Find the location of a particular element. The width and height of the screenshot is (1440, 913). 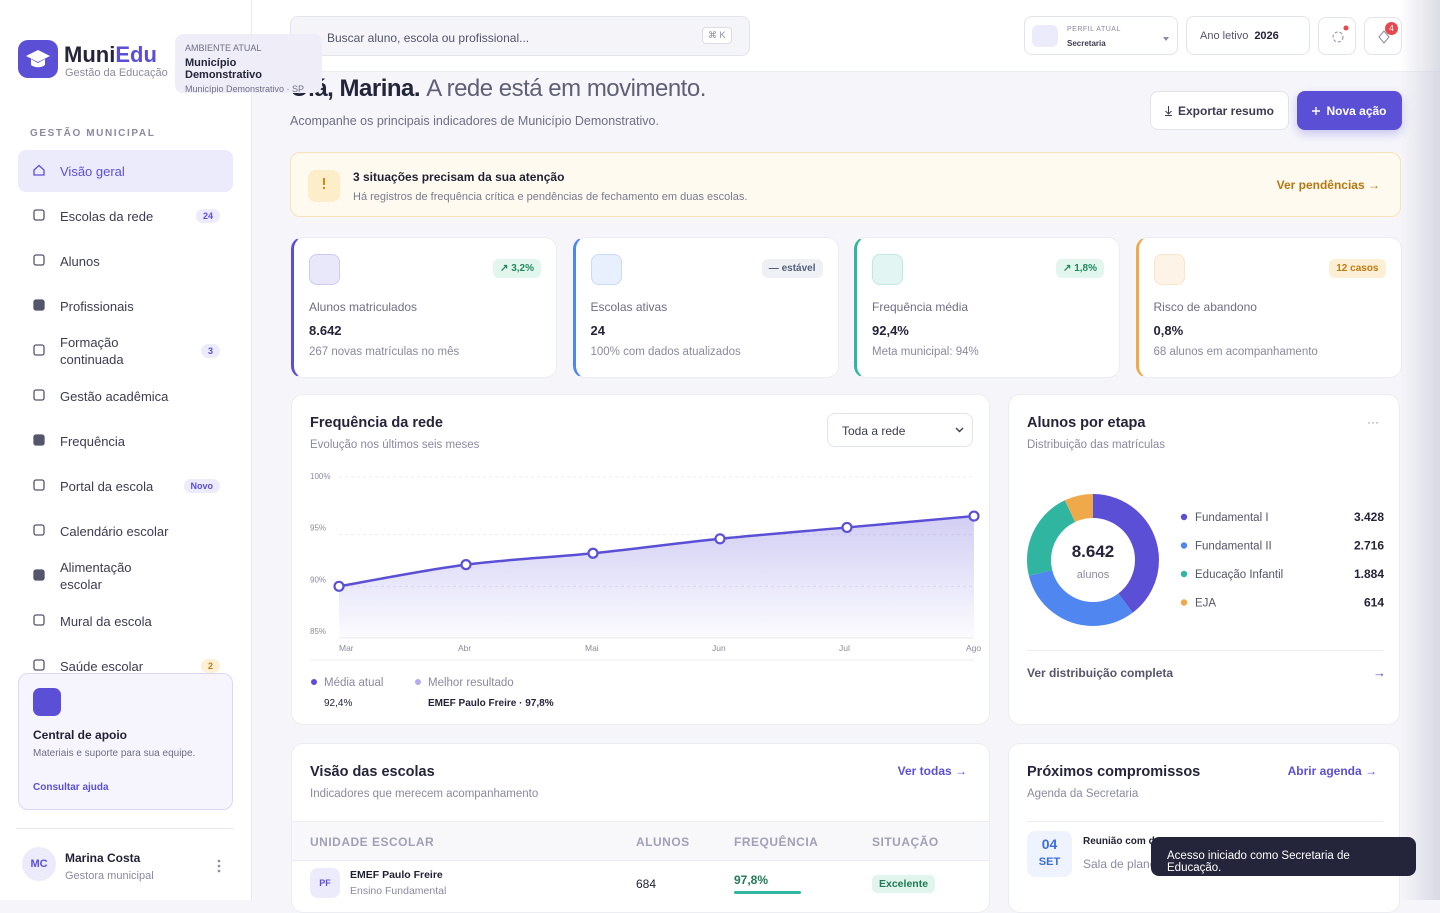

nav-item: Mural da escola is located at coordinates (125, 621).